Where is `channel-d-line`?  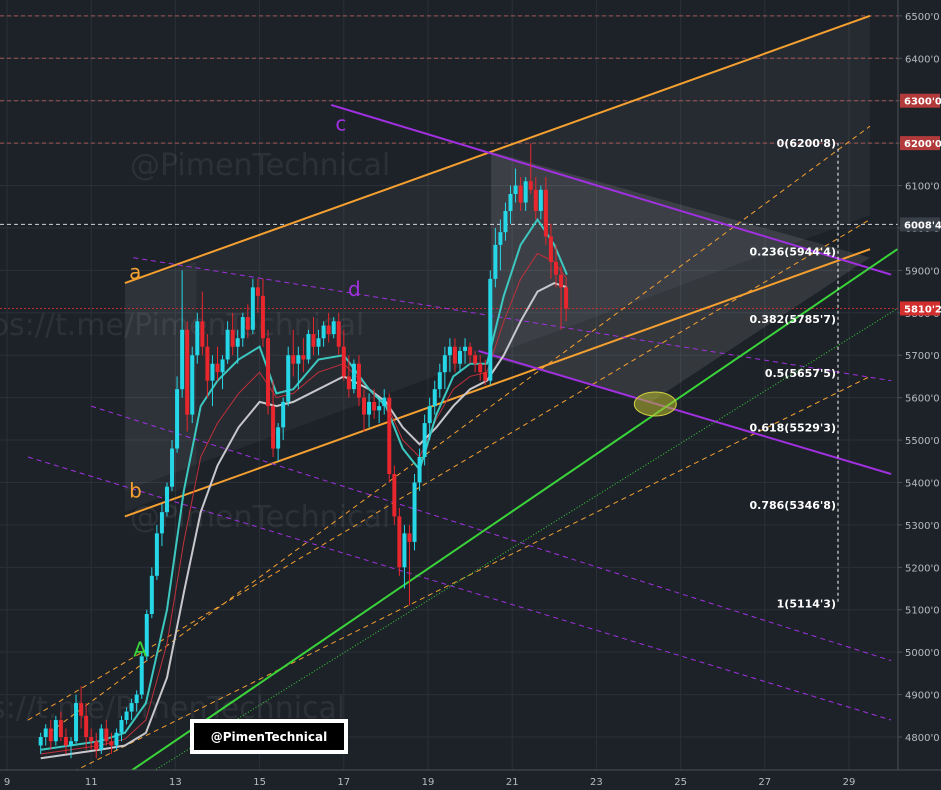 channel-d-line is located at coordinates (512, 319).